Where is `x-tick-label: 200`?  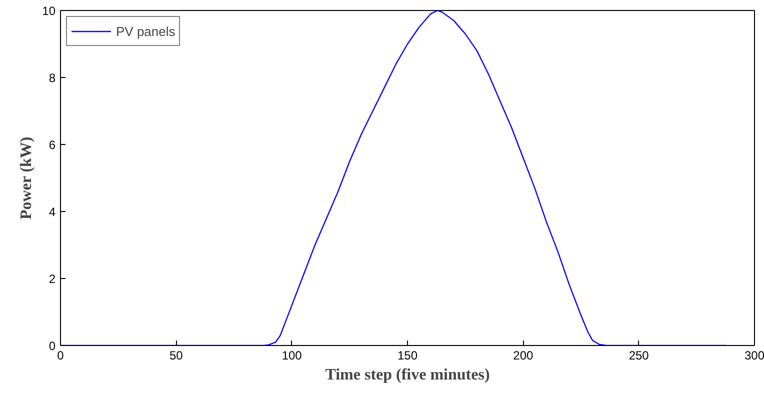
x-tick-label: 200 is located at coordinates (523, 355).